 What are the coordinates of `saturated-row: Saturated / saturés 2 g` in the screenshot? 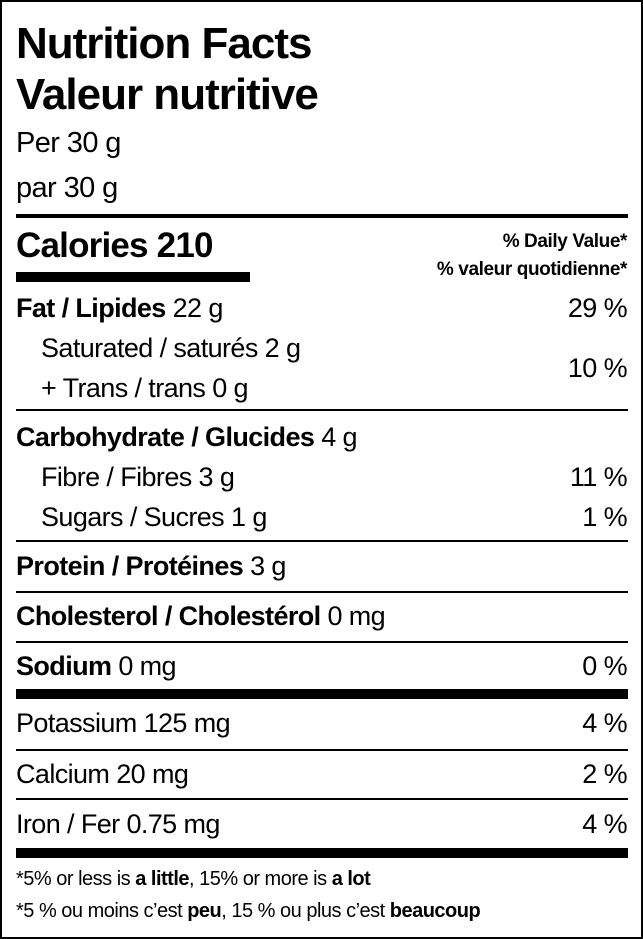 It's located at (171, 348).